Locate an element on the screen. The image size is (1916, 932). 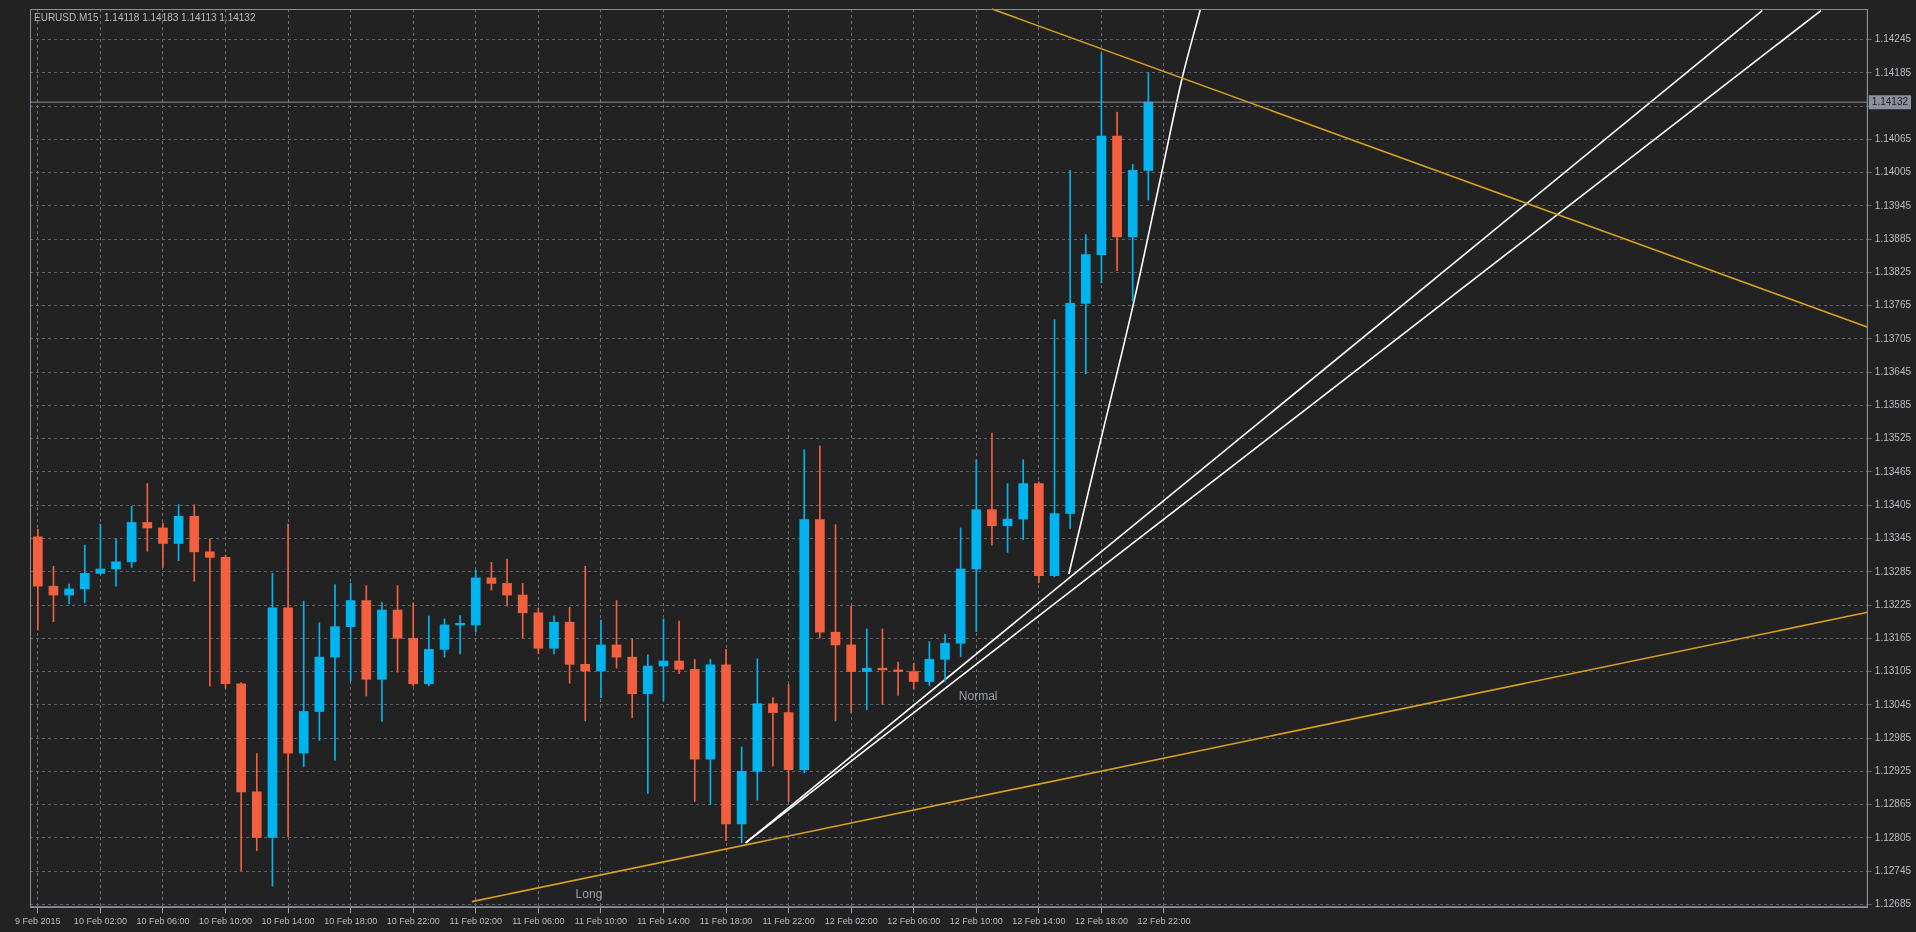
y-tick-label: 1.13585 is located at coordinates (1893, 405).